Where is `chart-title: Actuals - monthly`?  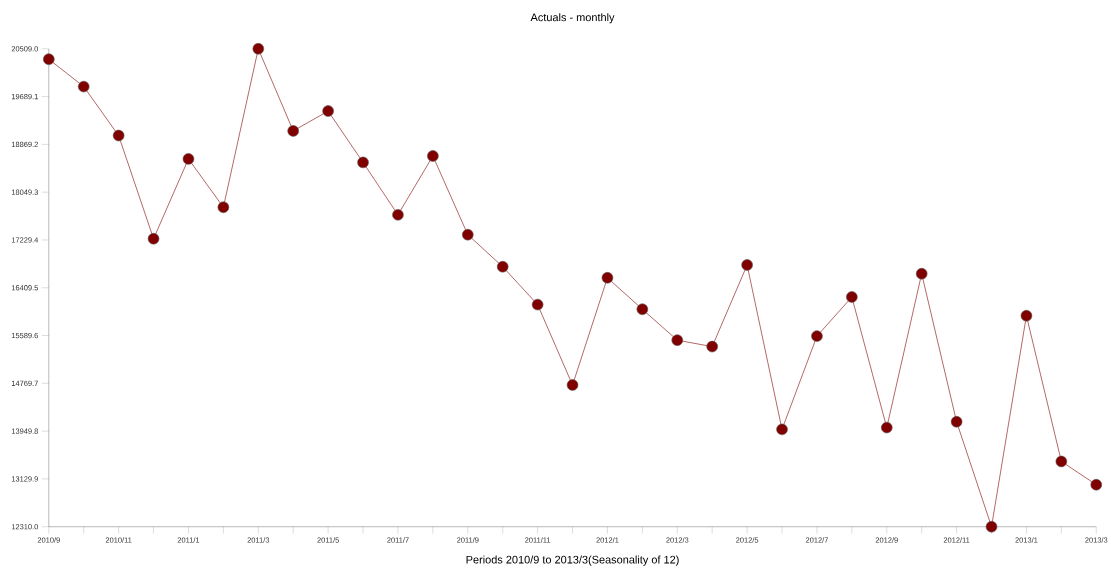
chart-title: Actuals - monthly is located at coordinates (572, 18).